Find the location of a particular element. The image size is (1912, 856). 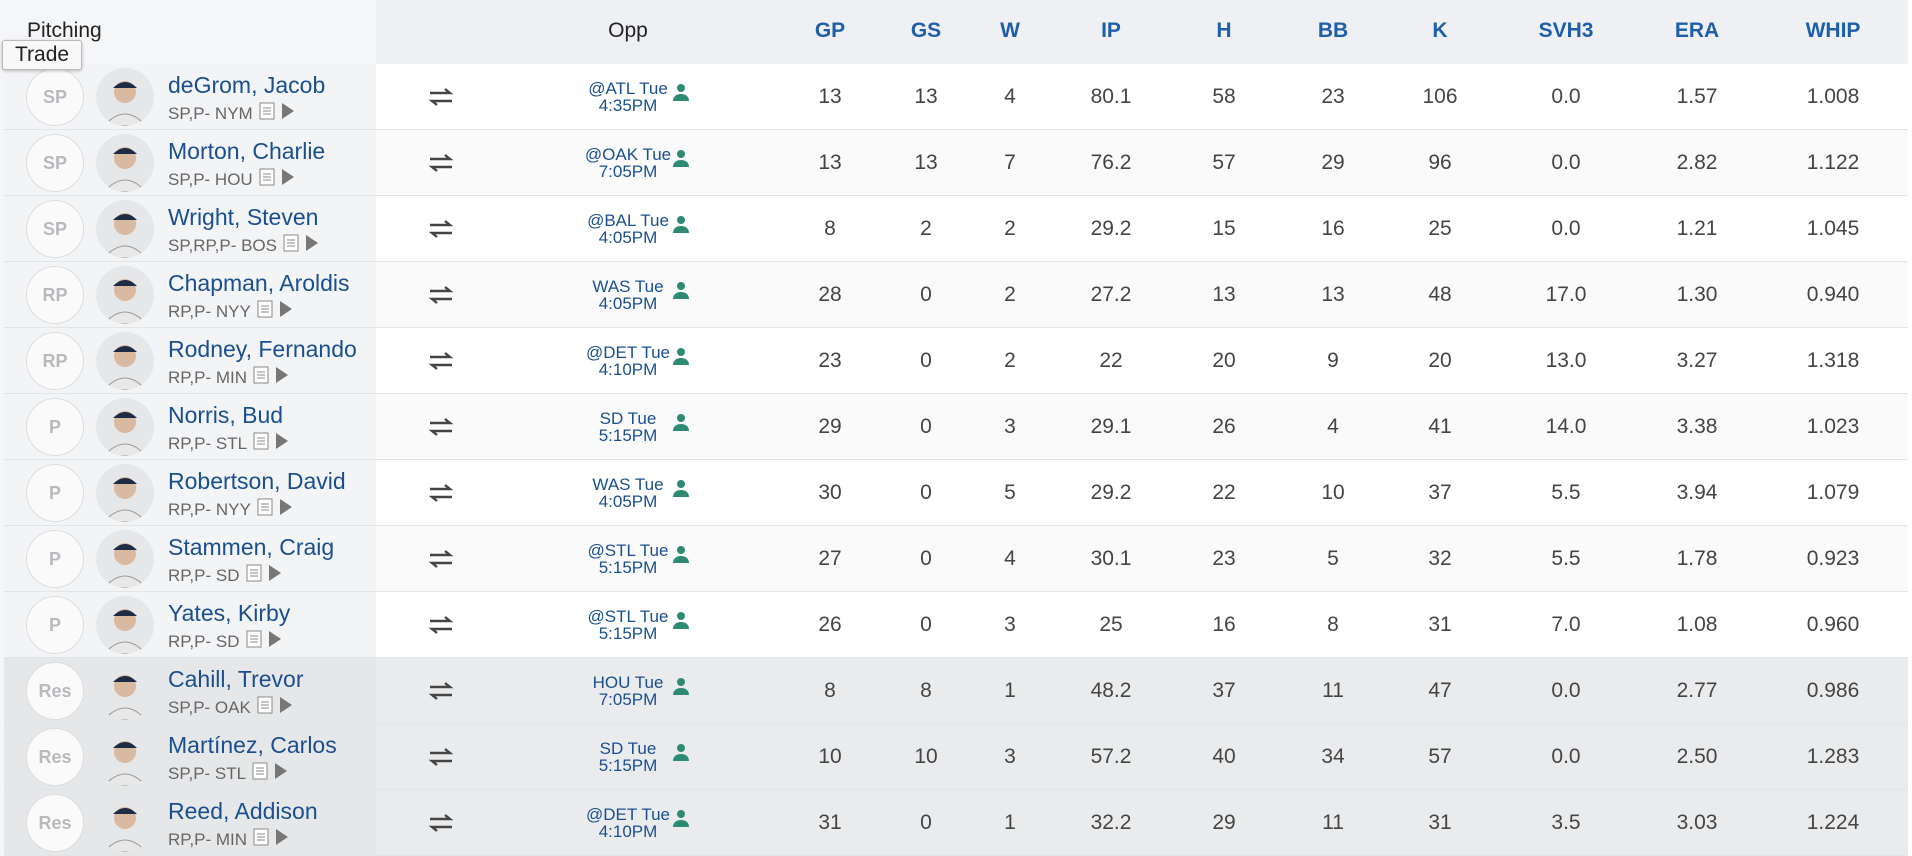

stat-cell: 7 is located at coordinates (1010, 162).